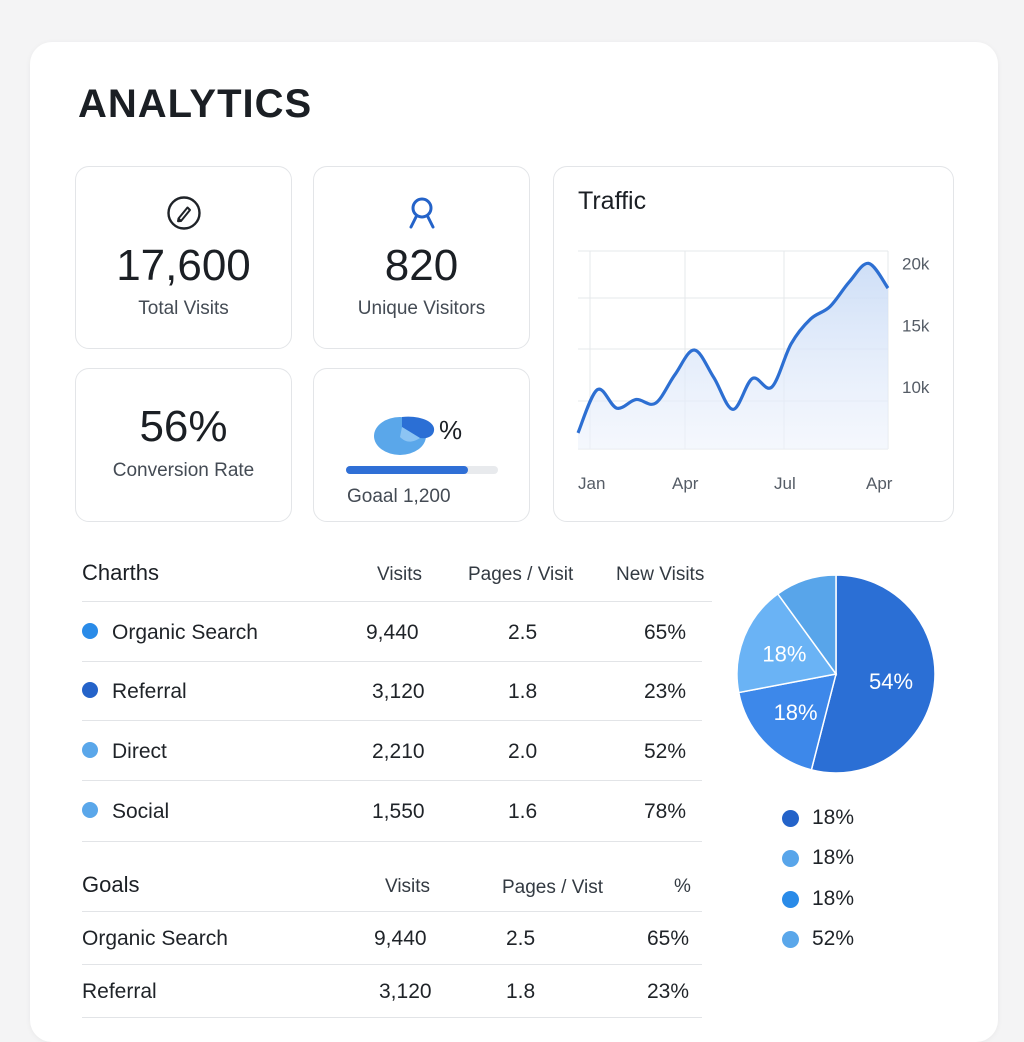 Image resolution: width=1024 pixels, height=1042 pixels. Describe the element at coordinates (451, 430) in the screenshot. I see `goal-symbol: %` at that location.